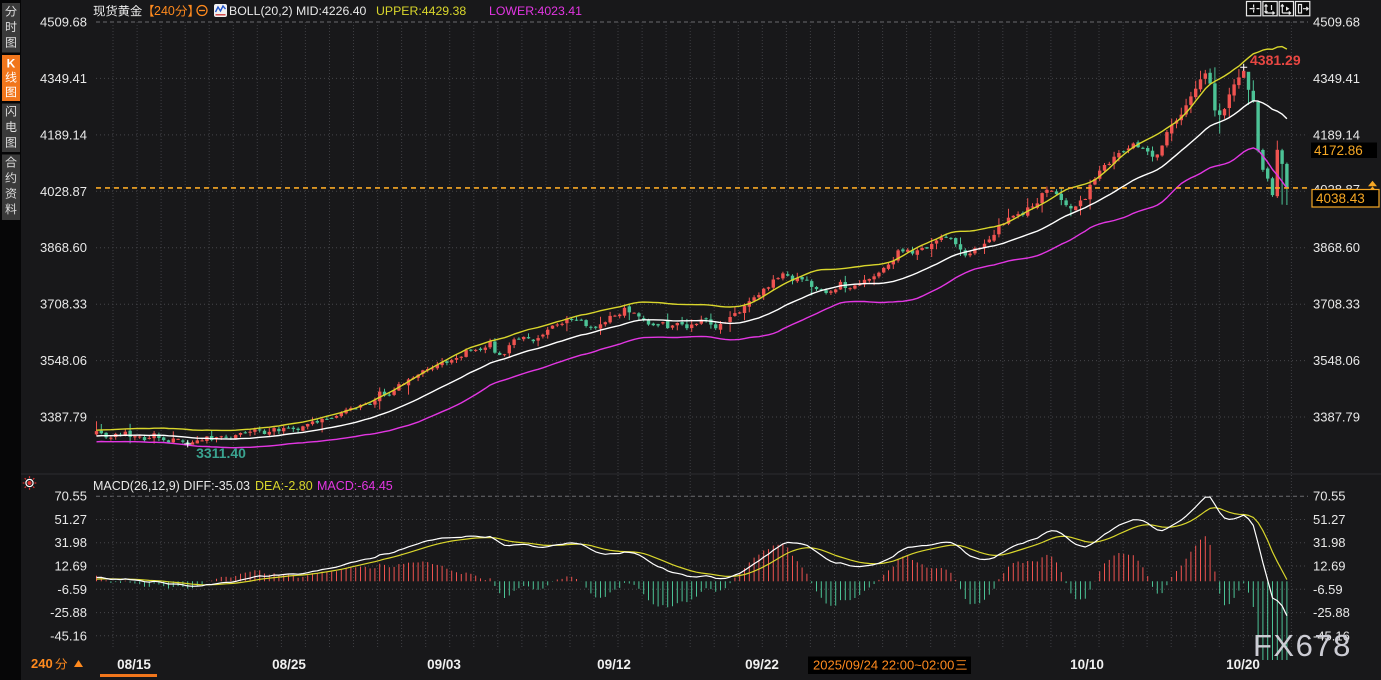  Describe the element at coordinates (1275, 60) in the screenshot. I see `svg-text: 4381.29` at that location.